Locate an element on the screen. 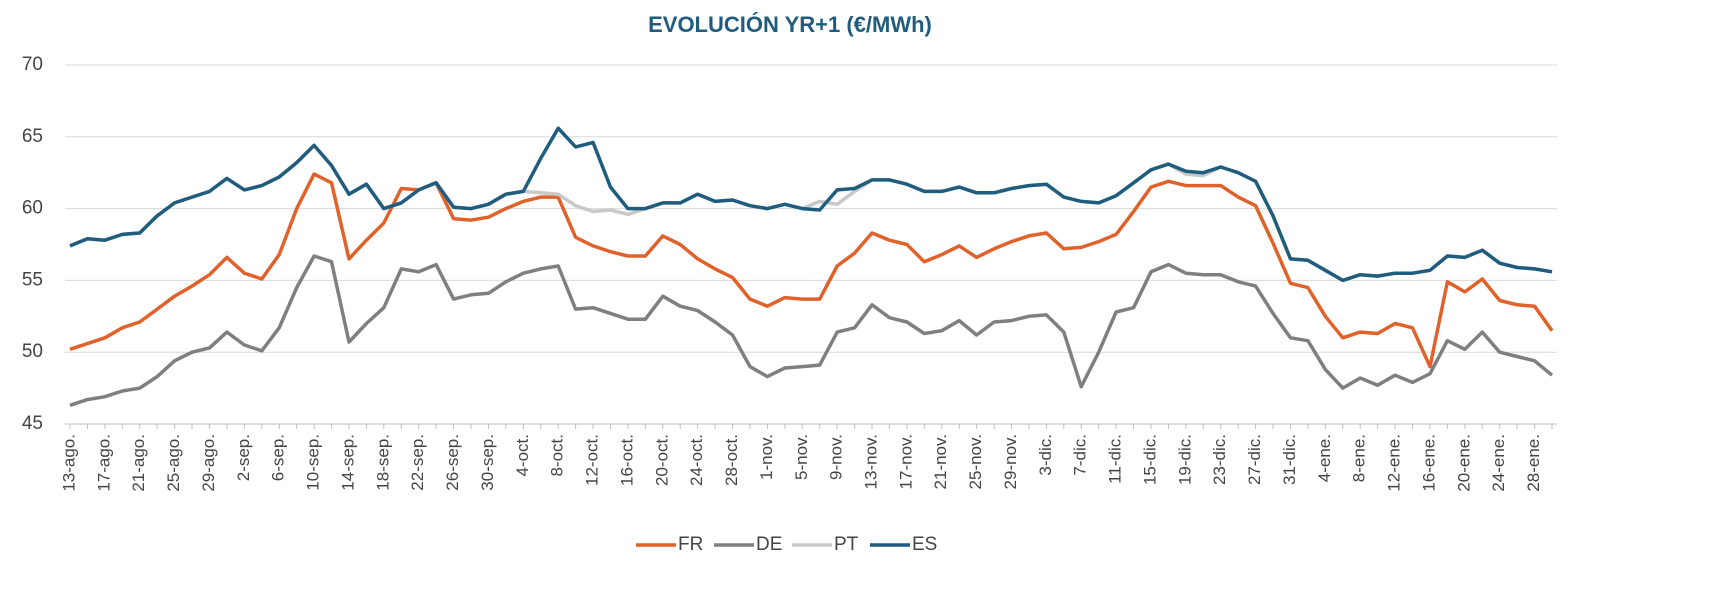 The image size is (1733, 613). x-tick-label: 30-sep. is located at coordinates (487, 462).